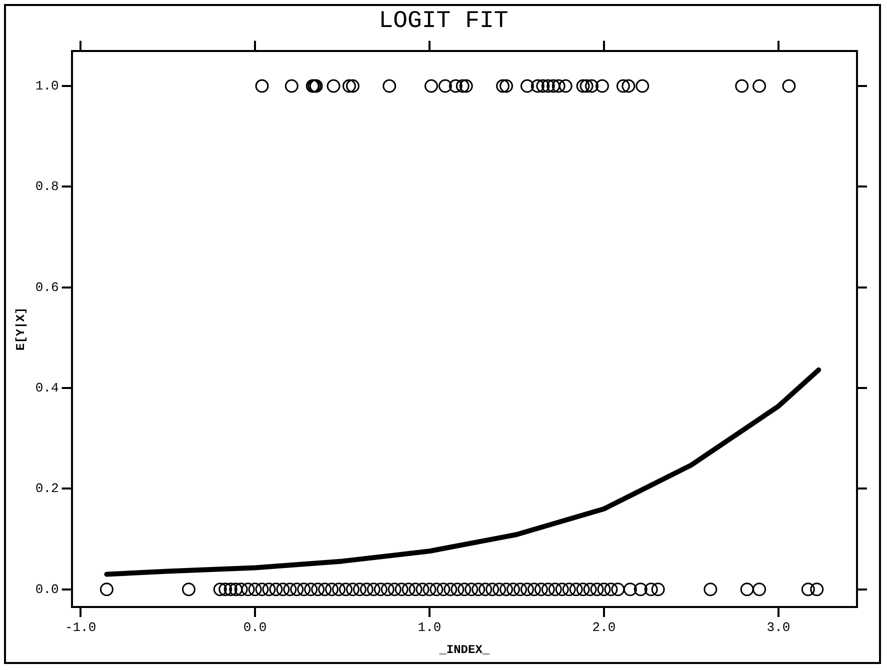 Image resolution: width=887 pixels, height=670 pixels. Describe the element at coordinates (430, 628) in the screenshot. I see `x-tick-label: 1.0` at that location.